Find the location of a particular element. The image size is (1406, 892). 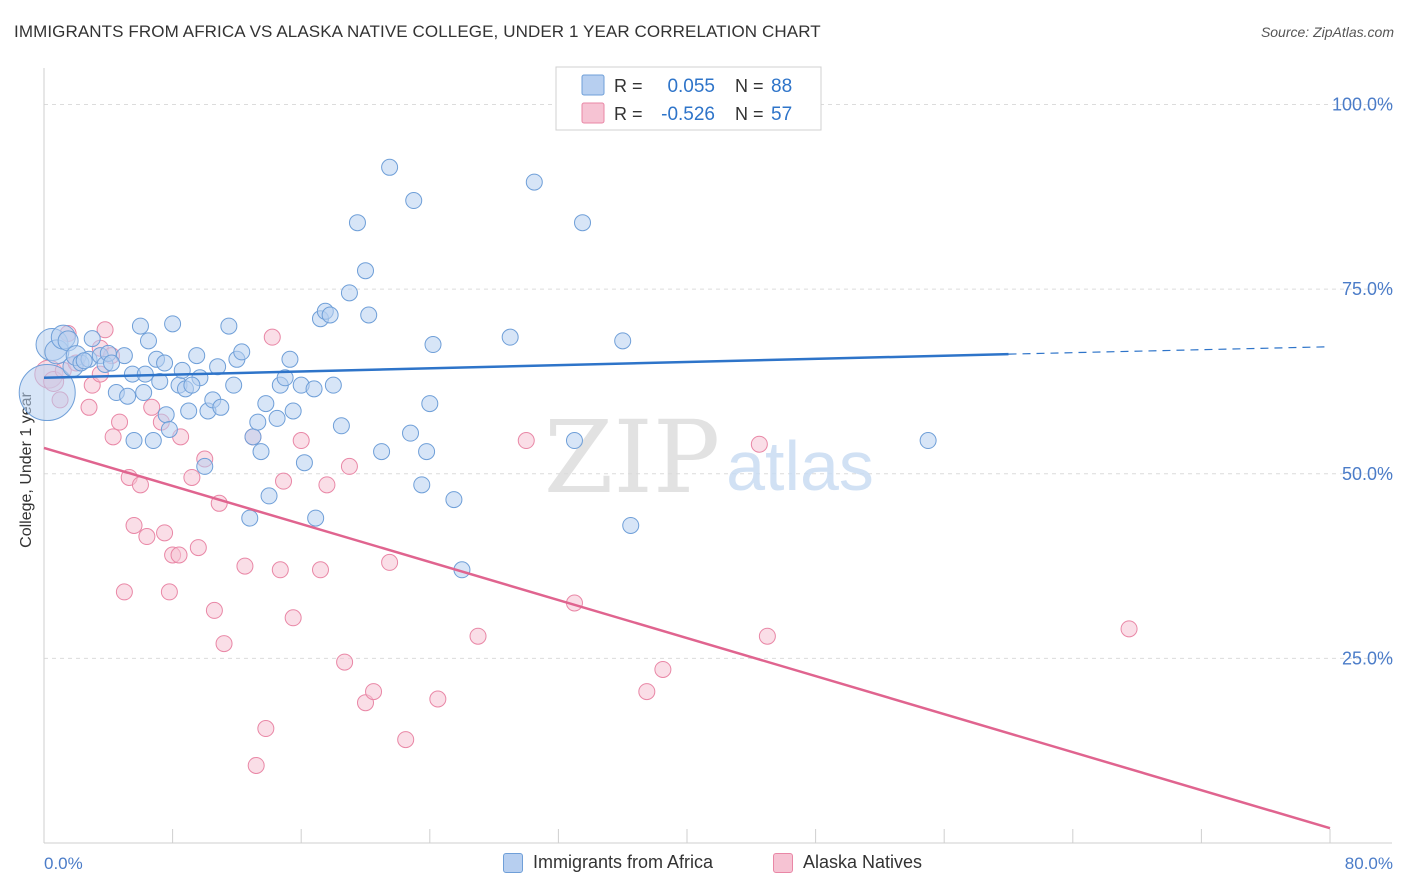

legend-n-label-pink: N = is located at coordinates (749, 114).